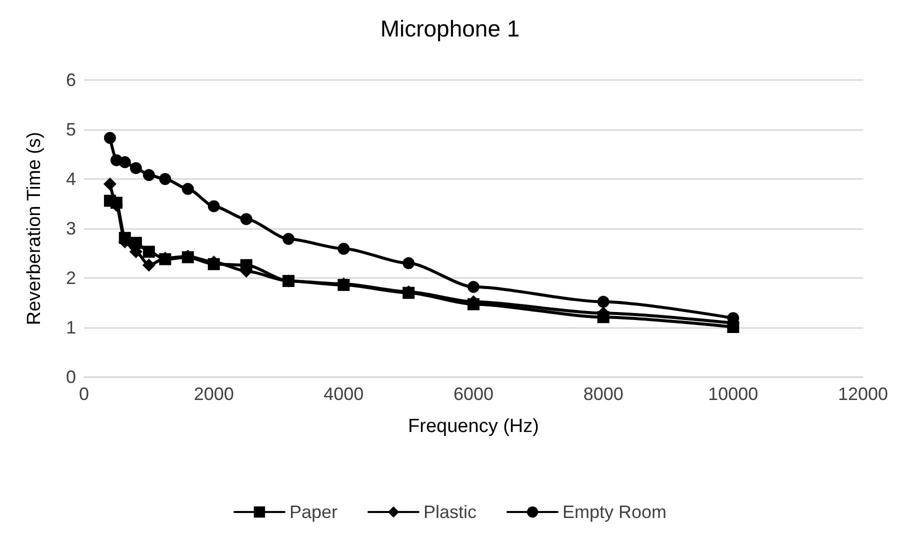 This screenshot has height=534, width=900. What do you see at coordinates (71, 80) in the screenshot?
I see `y-tick-label: 6` at bounding box center [71, 80].